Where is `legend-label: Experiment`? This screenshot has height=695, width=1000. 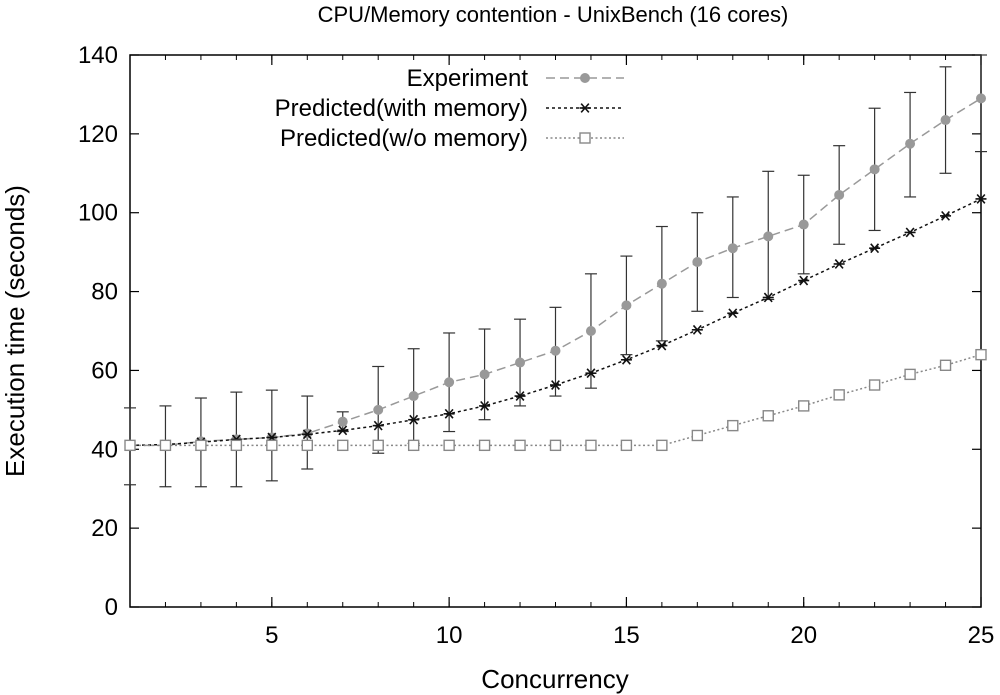
legend-label: Experiment is located at coordinates (468, 78).